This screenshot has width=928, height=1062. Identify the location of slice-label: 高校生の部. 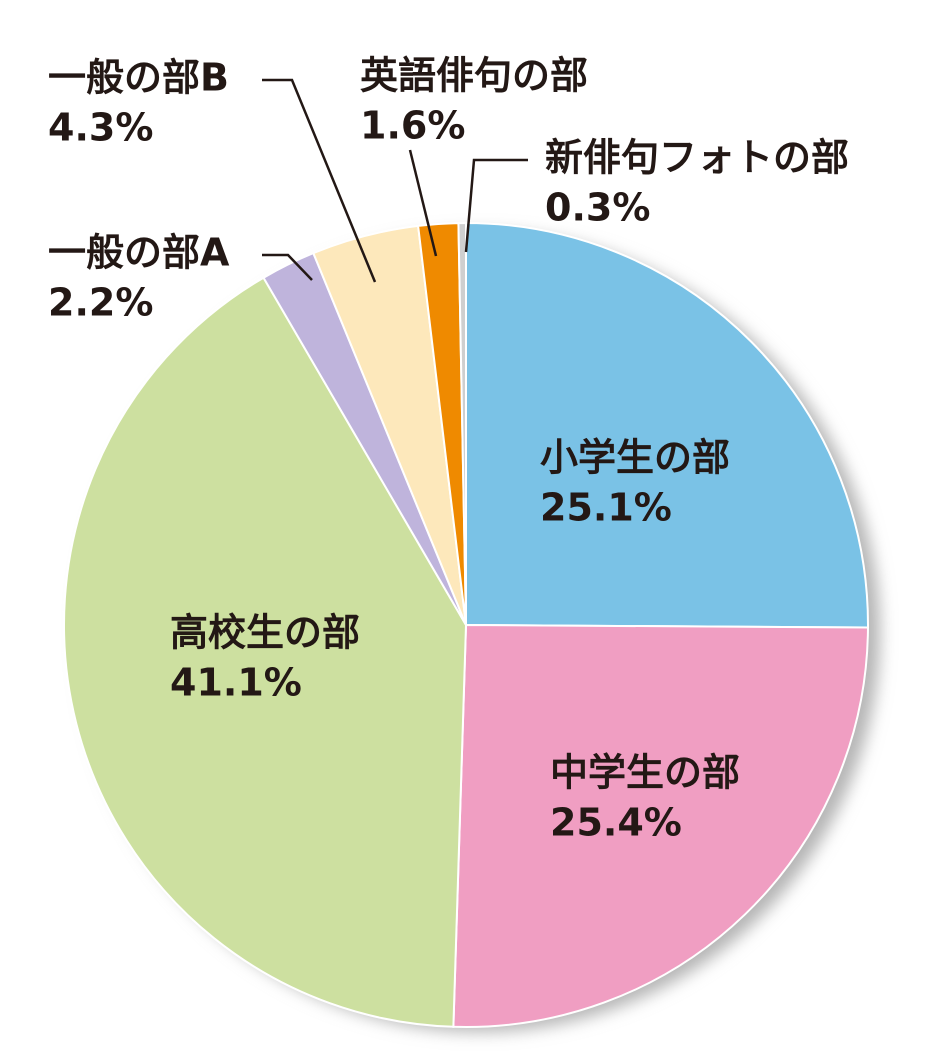
(265, 633).